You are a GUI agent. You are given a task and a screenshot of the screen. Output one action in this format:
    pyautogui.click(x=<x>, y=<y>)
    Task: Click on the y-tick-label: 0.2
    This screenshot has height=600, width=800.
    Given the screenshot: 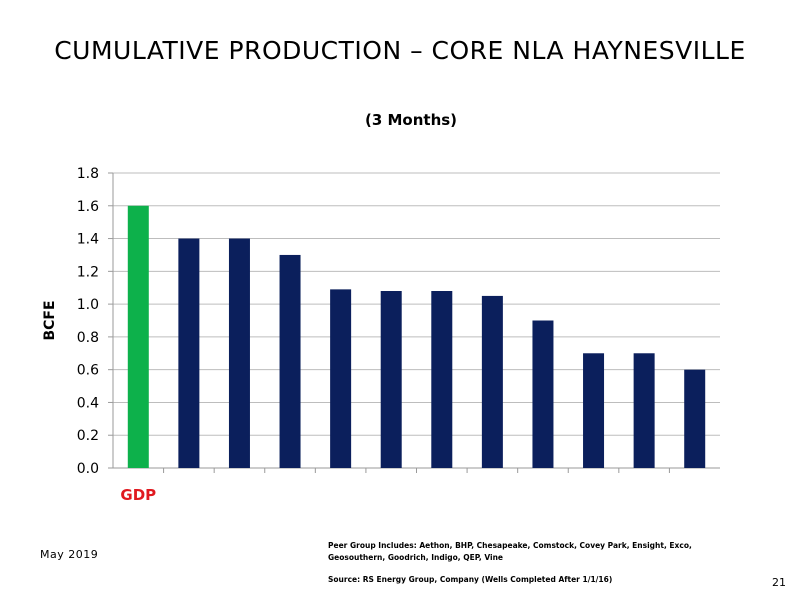 What is the action you would take?
    pyautogui.click(x=88, y=436)
    